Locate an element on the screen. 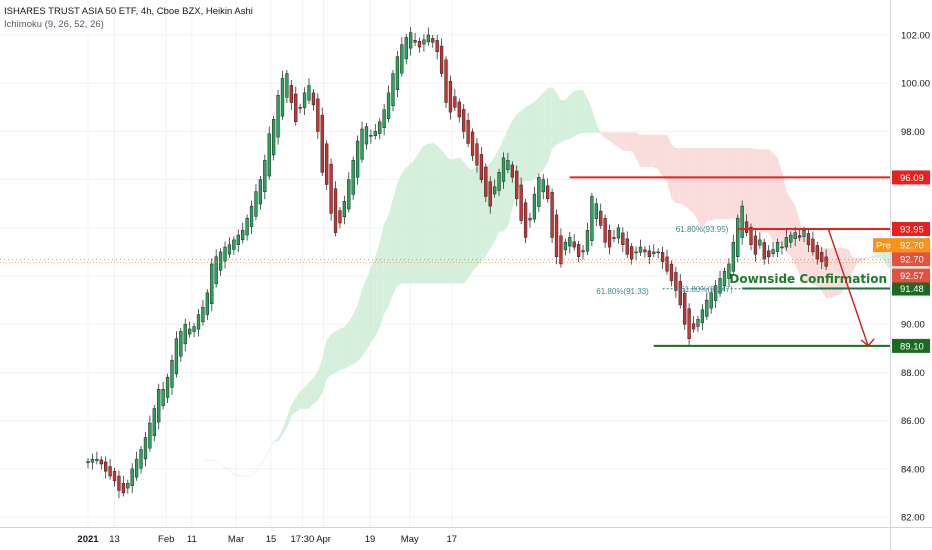 The image size is (932, 550). y-tick-label: 100.00 is located at coordinates (915, 84).